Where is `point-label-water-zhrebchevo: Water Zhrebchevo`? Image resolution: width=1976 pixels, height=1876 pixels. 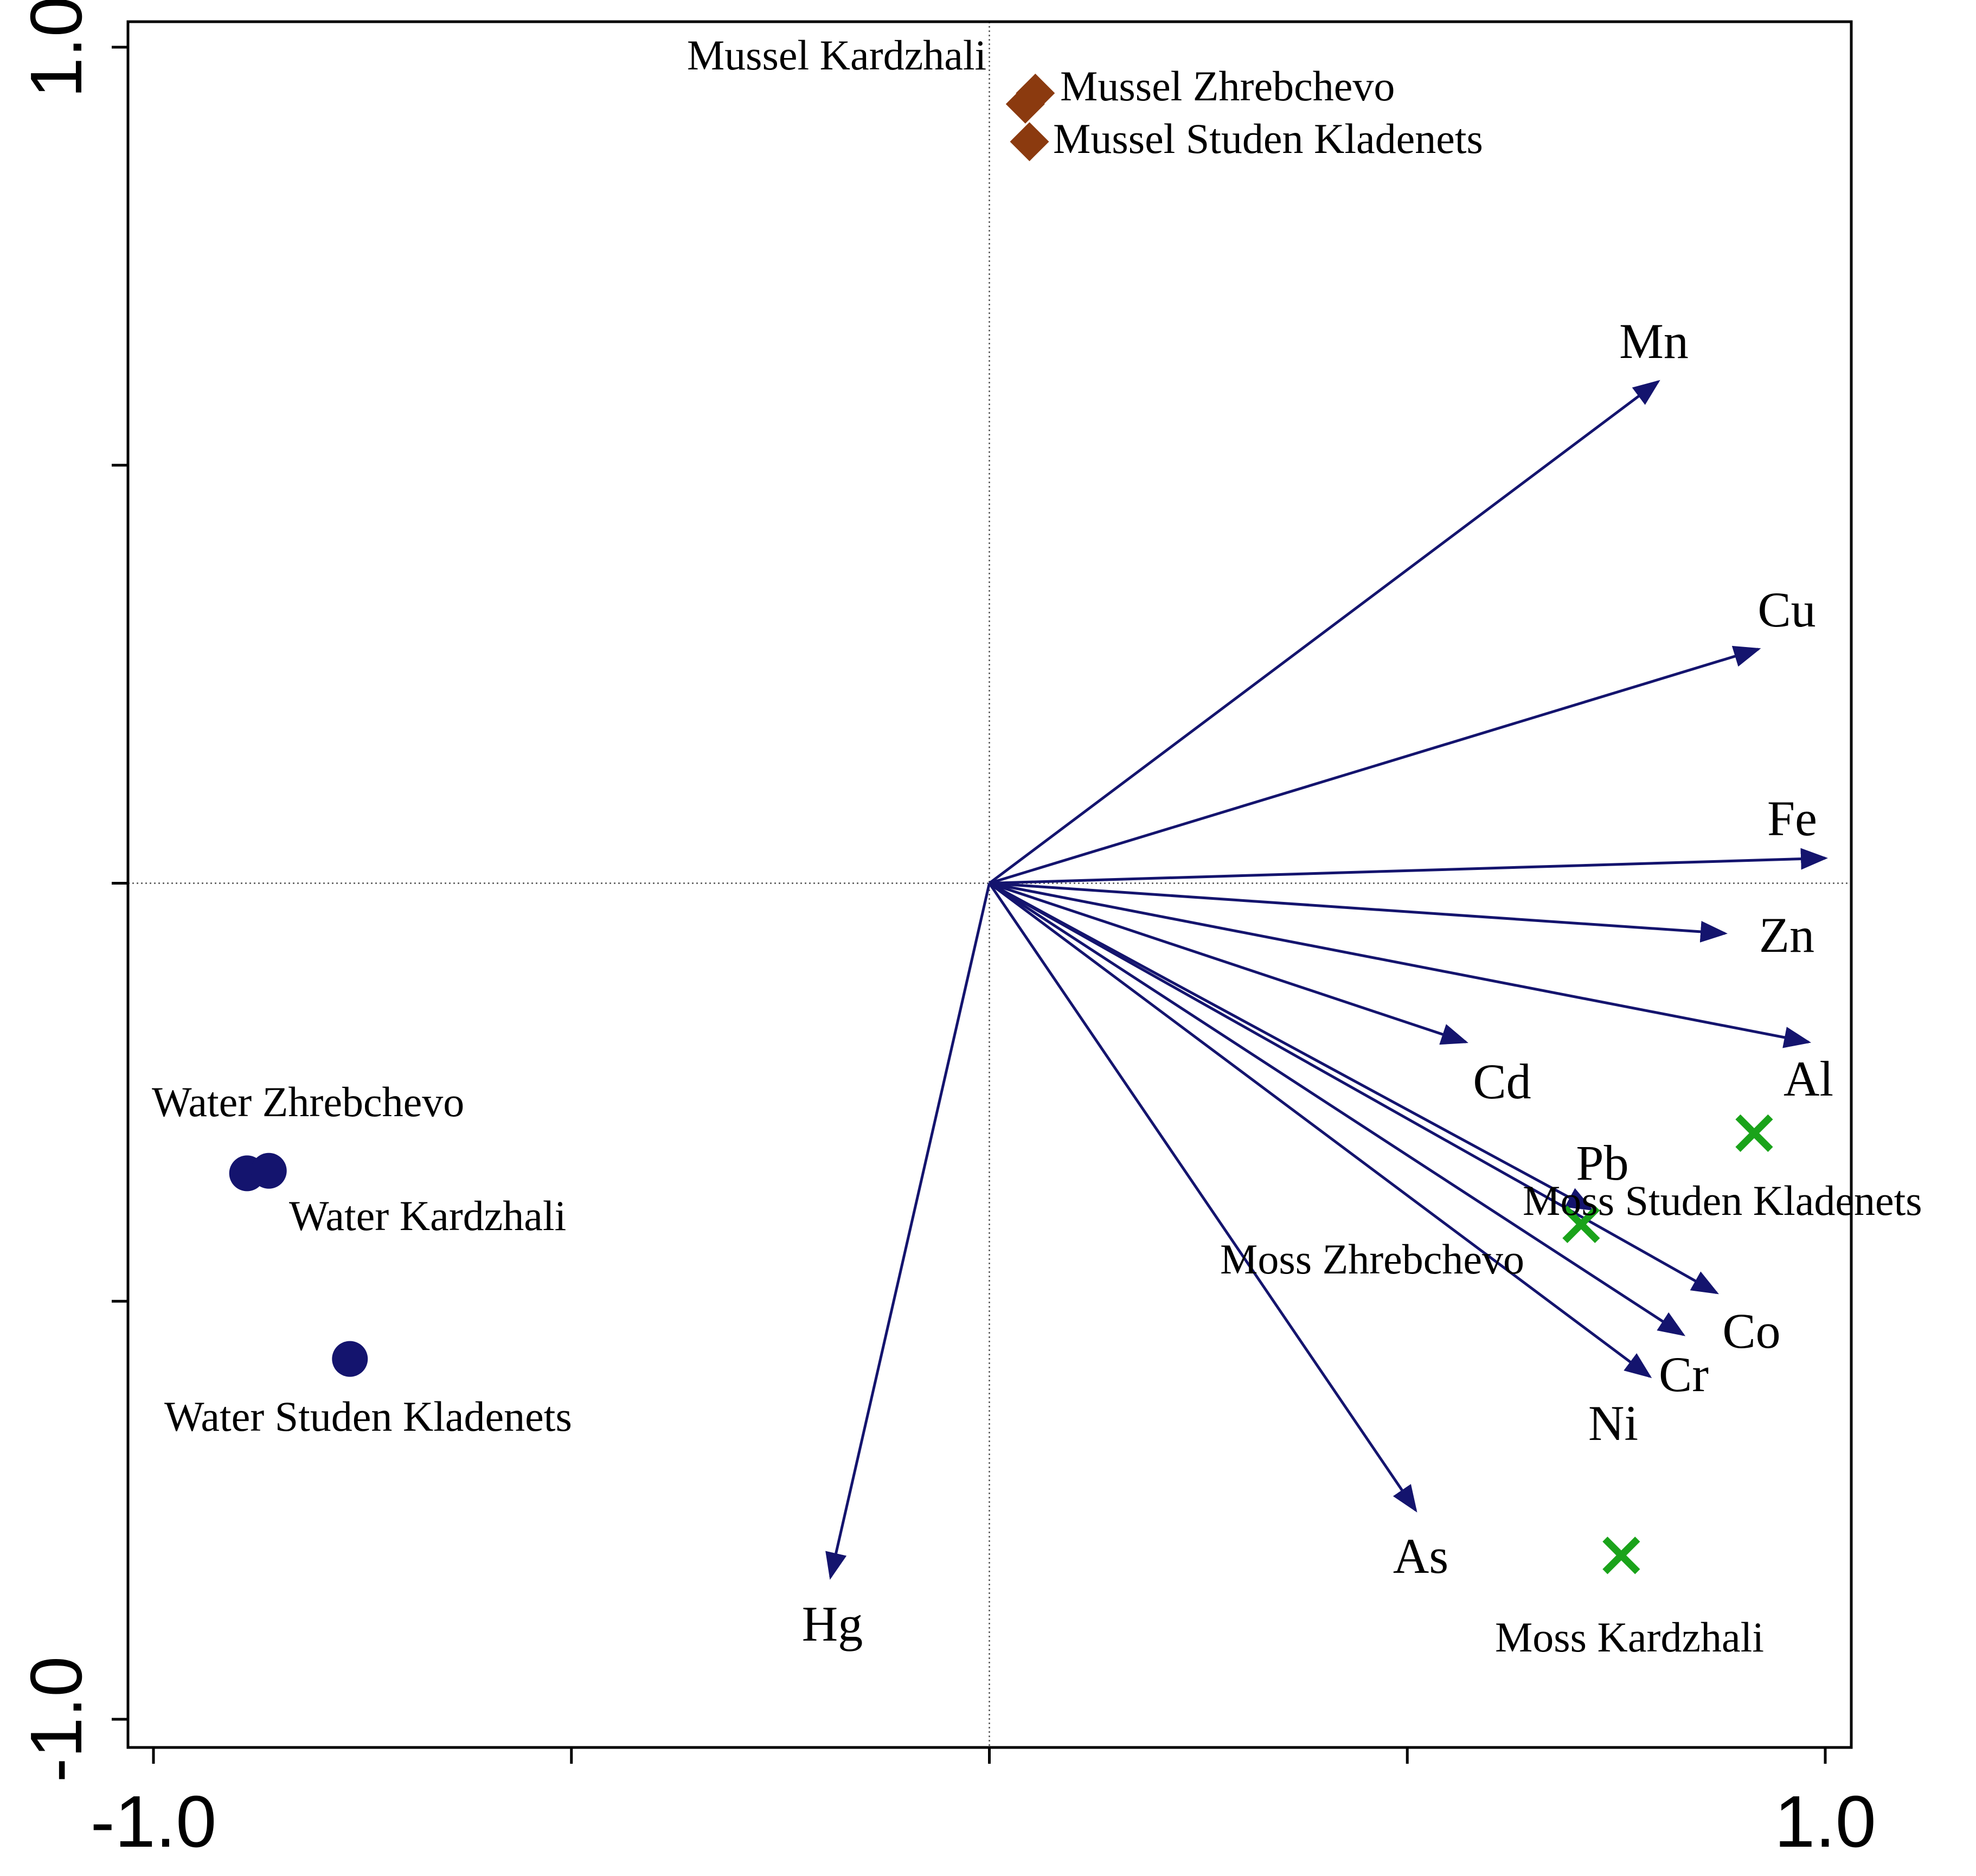
point-label-water-zhrebchevo: Water Zhrebchevo is located at coordinates (308, 1101).